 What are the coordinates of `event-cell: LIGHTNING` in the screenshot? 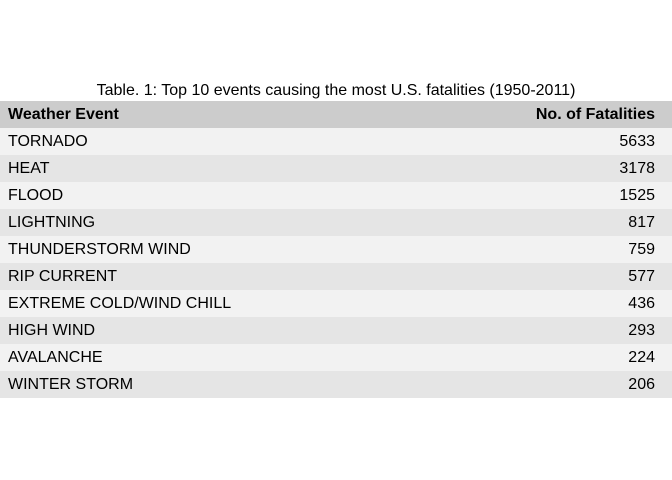 It's located at (52, 222).